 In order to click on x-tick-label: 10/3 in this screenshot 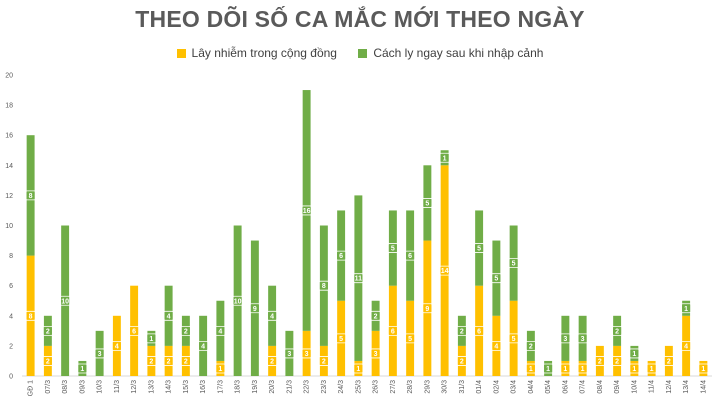, I will do `click(100, 387)`.